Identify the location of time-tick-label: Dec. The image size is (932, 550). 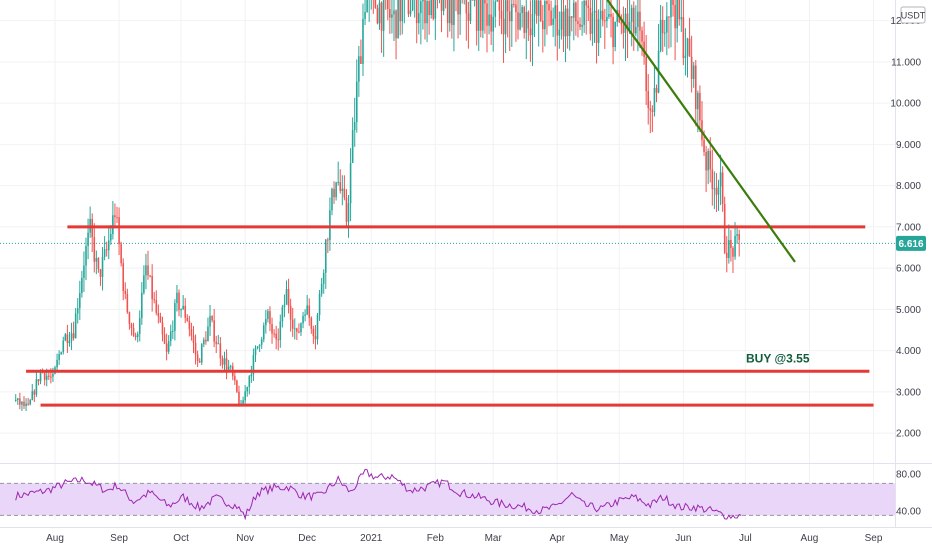
(307, 538).